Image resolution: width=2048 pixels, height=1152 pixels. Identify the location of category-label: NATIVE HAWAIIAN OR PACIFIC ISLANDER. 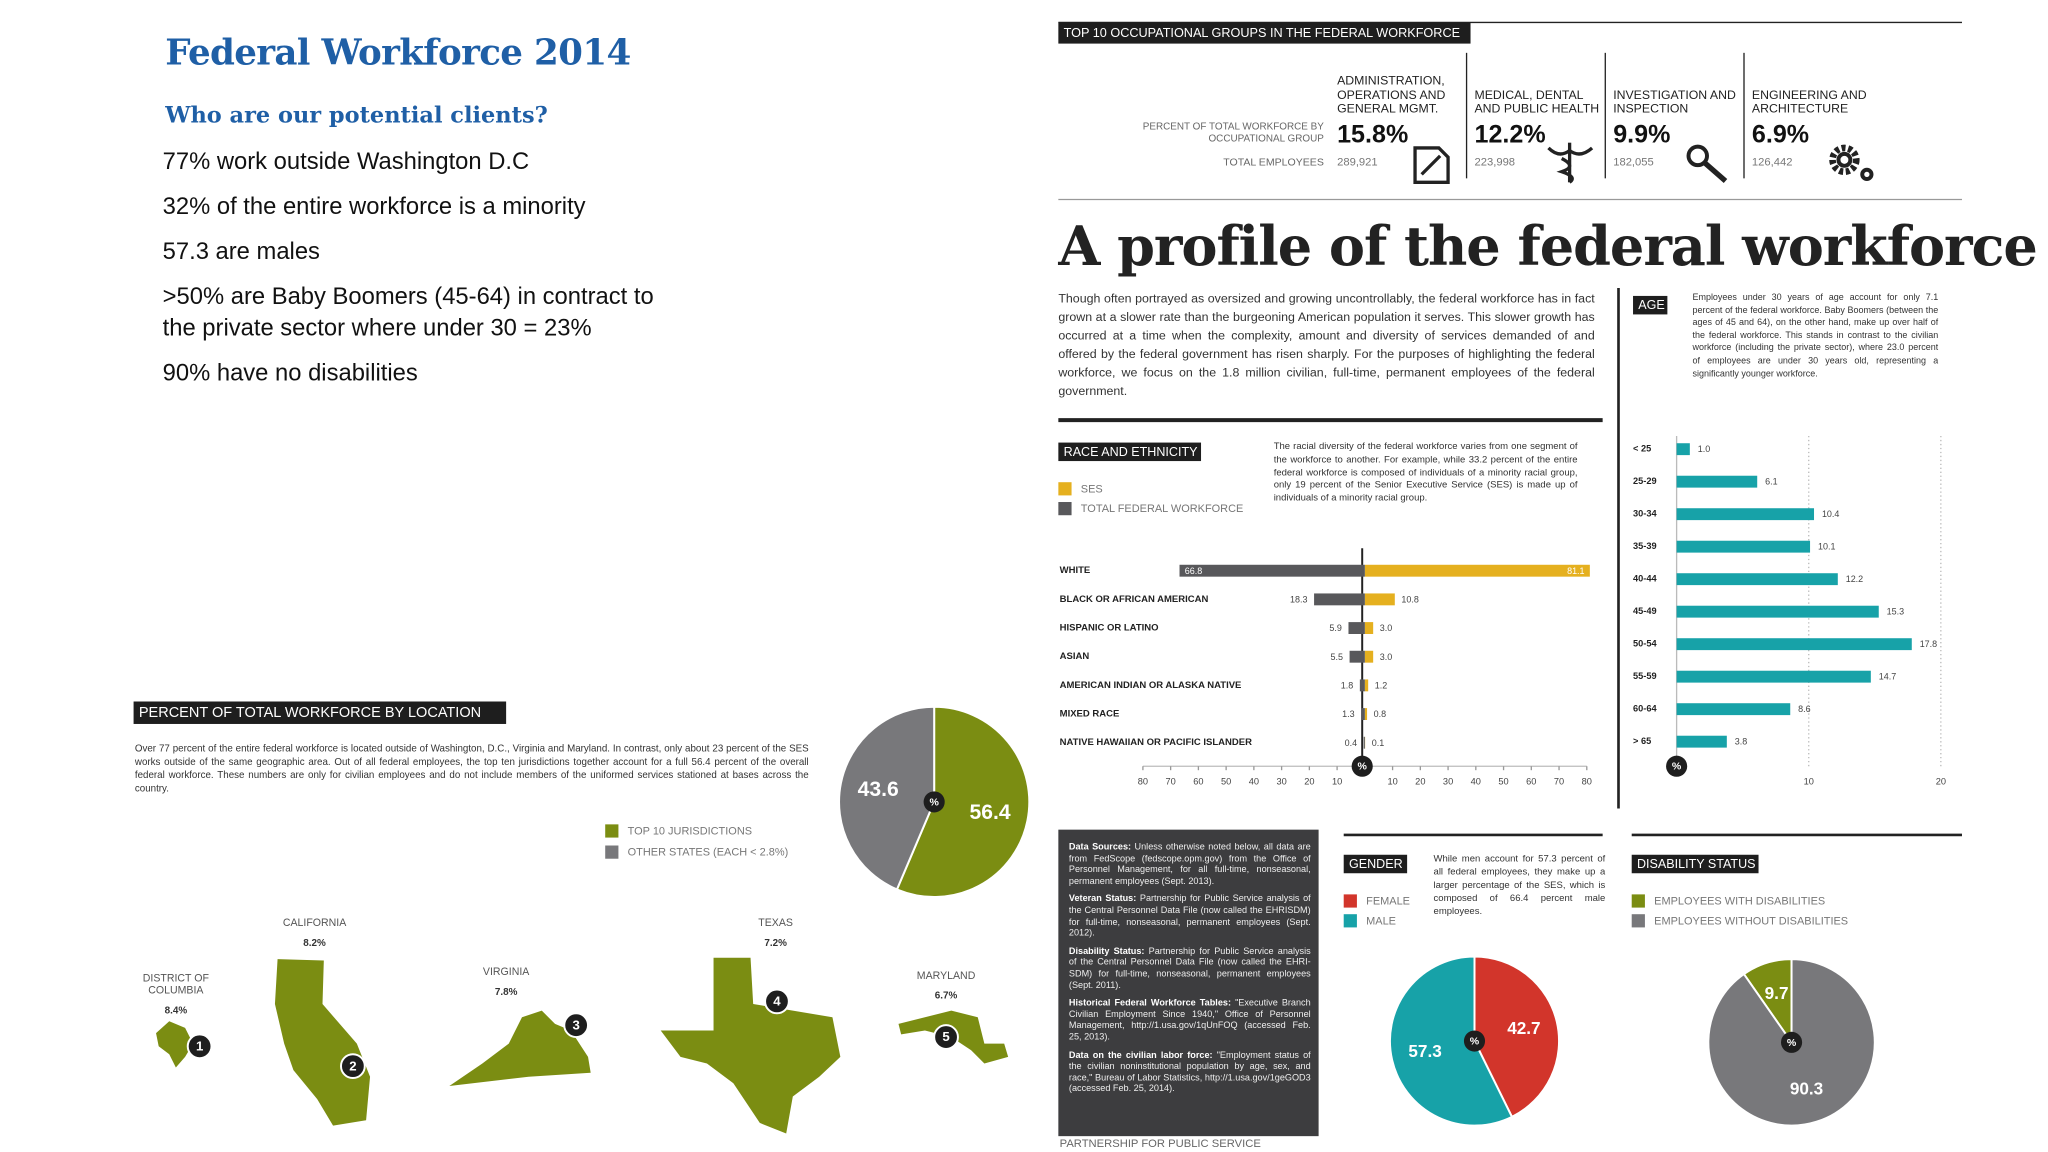
(1156, 742).